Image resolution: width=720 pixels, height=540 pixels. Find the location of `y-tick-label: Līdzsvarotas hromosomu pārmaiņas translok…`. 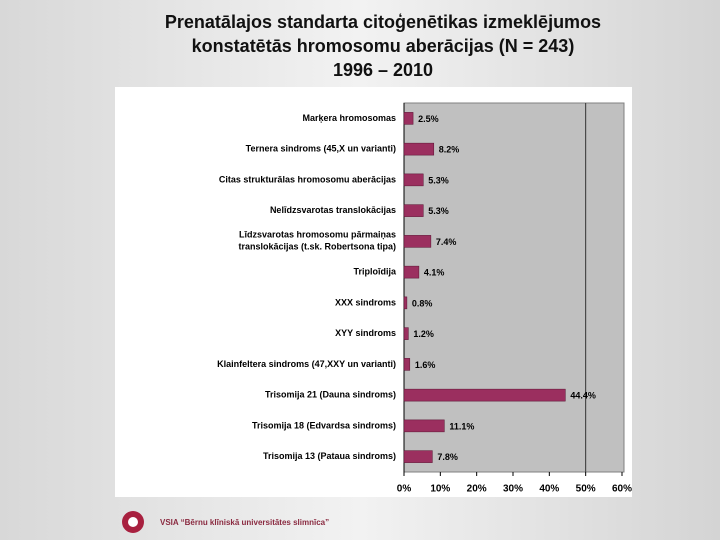

y-tick-label: Līdzsvarotas hromosomu pārmaiņas translok… is located at coordinates (317, 241).